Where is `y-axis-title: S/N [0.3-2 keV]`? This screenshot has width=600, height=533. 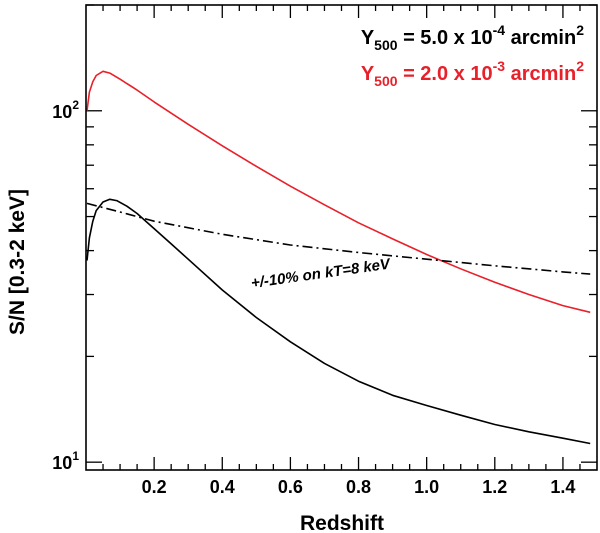
y-axis-title: S/N [0.3-2 keV] is located at coordinates (17, 262).